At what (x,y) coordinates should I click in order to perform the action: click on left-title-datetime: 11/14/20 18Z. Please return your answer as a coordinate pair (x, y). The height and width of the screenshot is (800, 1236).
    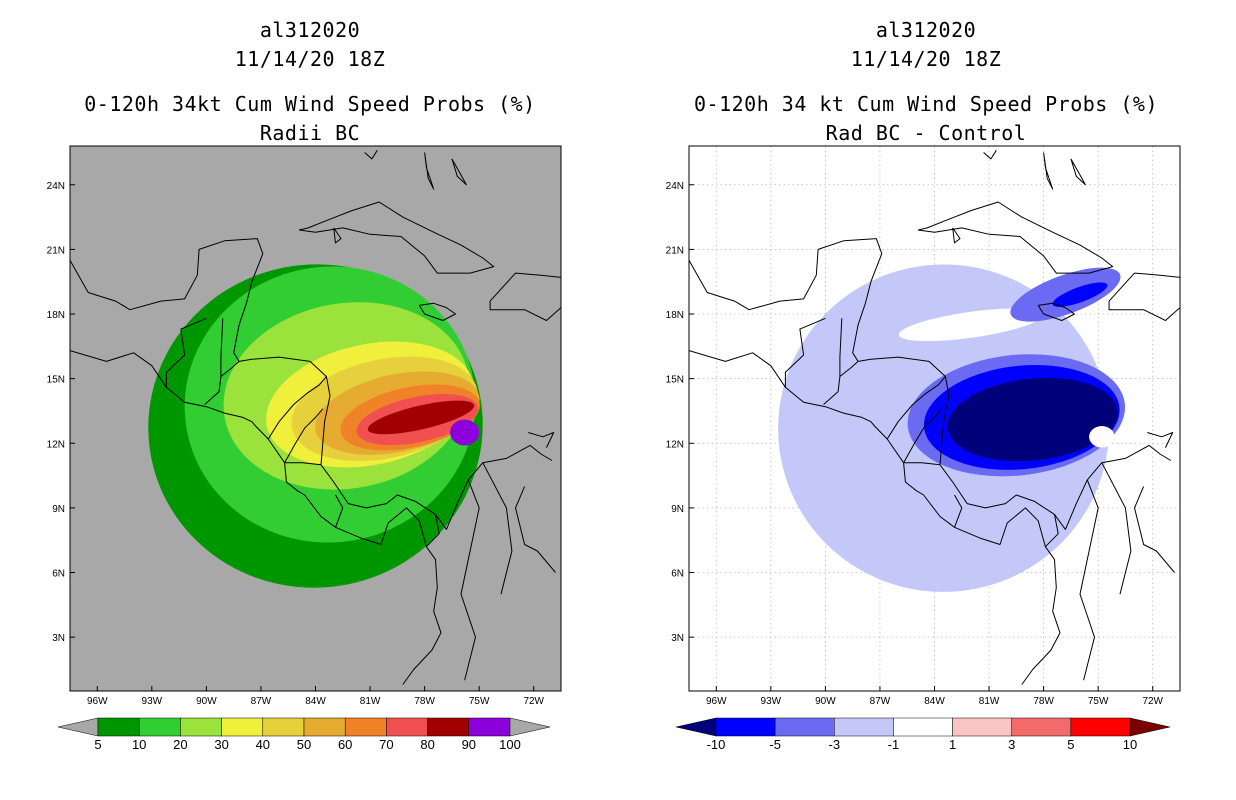
    Looking at the image, I should click on (310, 59).